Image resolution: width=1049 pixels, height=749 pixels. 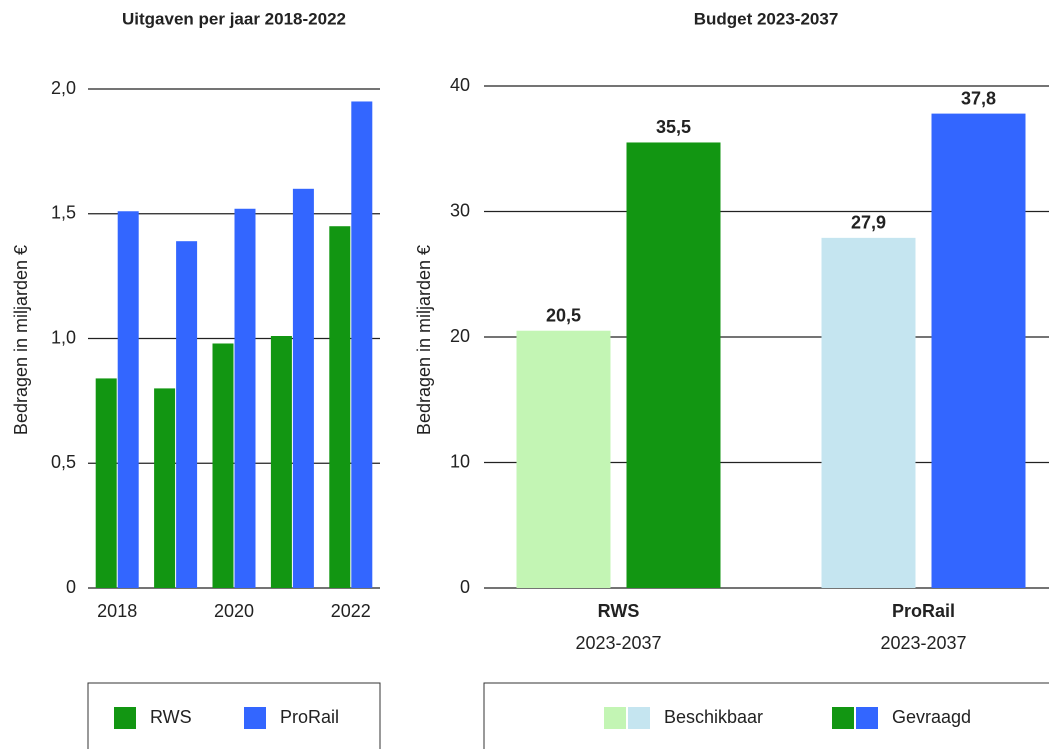 I want to click on x-tick-label: RWS, so click(x=619, y=611).